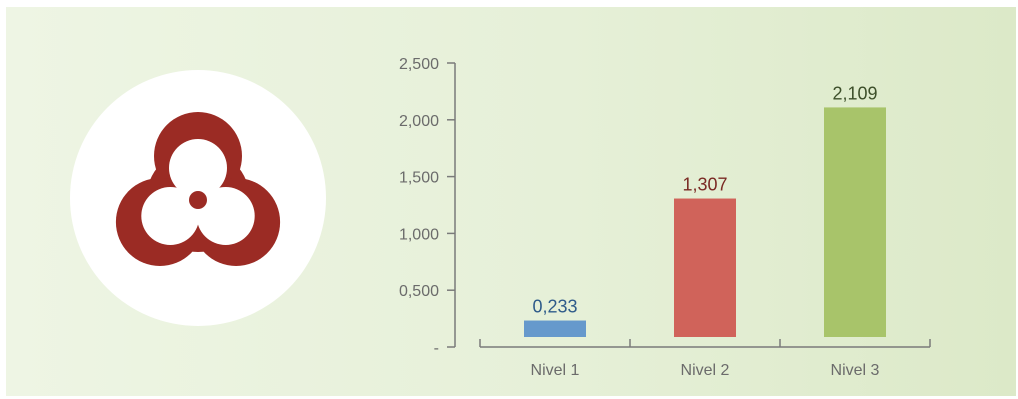 The height and width of the screenshot is (399, 1018). What do you see at coordinates (555, 370) in the screenshot?
I see `x-tick-label: Nivel 1` at bounding box center [555, 370].